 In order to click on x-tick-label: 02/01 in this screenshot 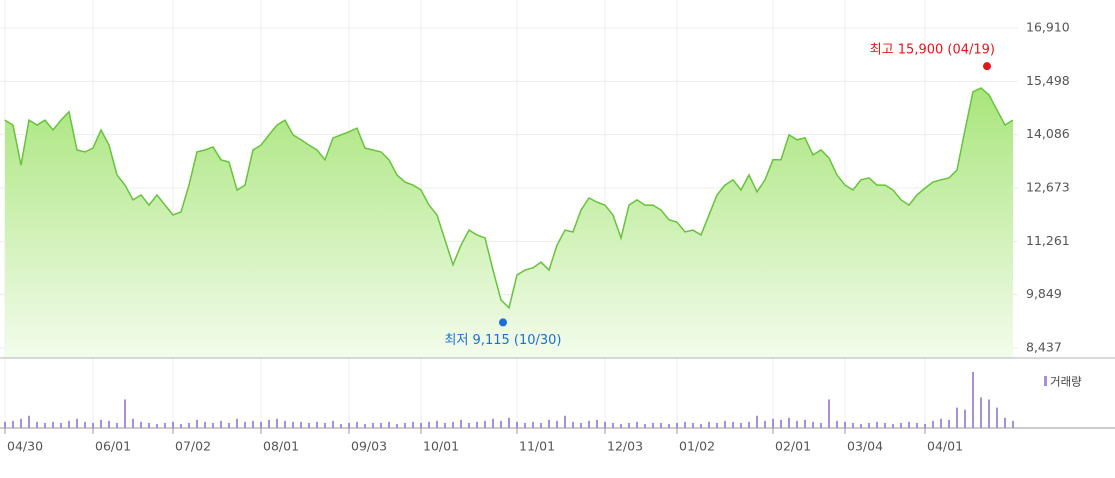, I will do `click(793, 446)`.